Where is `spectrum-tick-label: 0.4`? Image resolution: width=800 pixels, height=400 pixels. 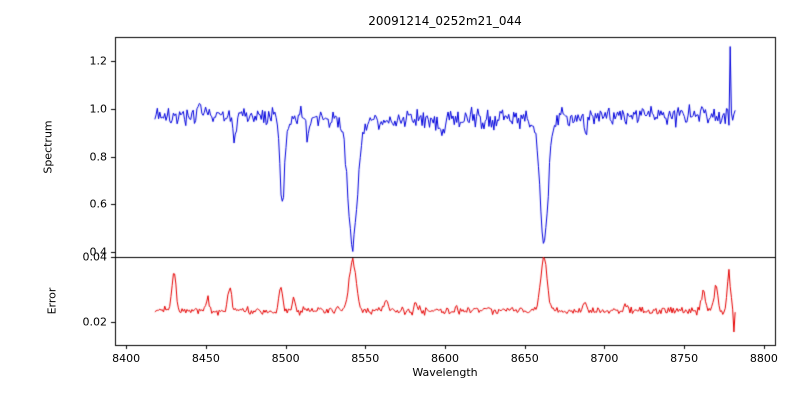 spectrum-tick-label: 0.4 is located at coordinates (98, 252).